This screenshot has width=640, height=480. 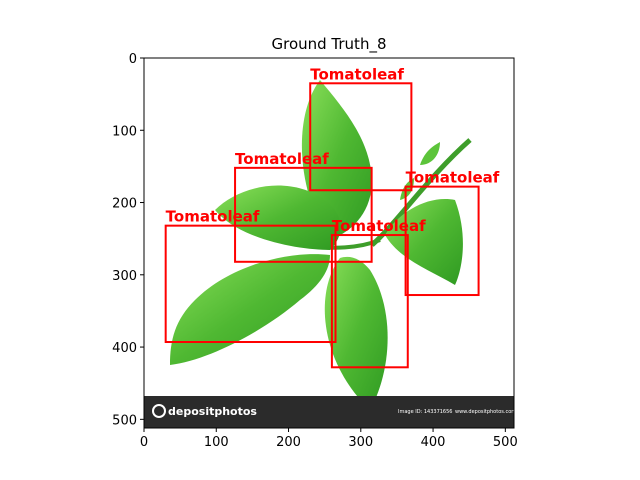 What do you see at coordinates (144, 442) in the screenshot?
I see `x-tick-label: 0` at bounding box center [144, 442].